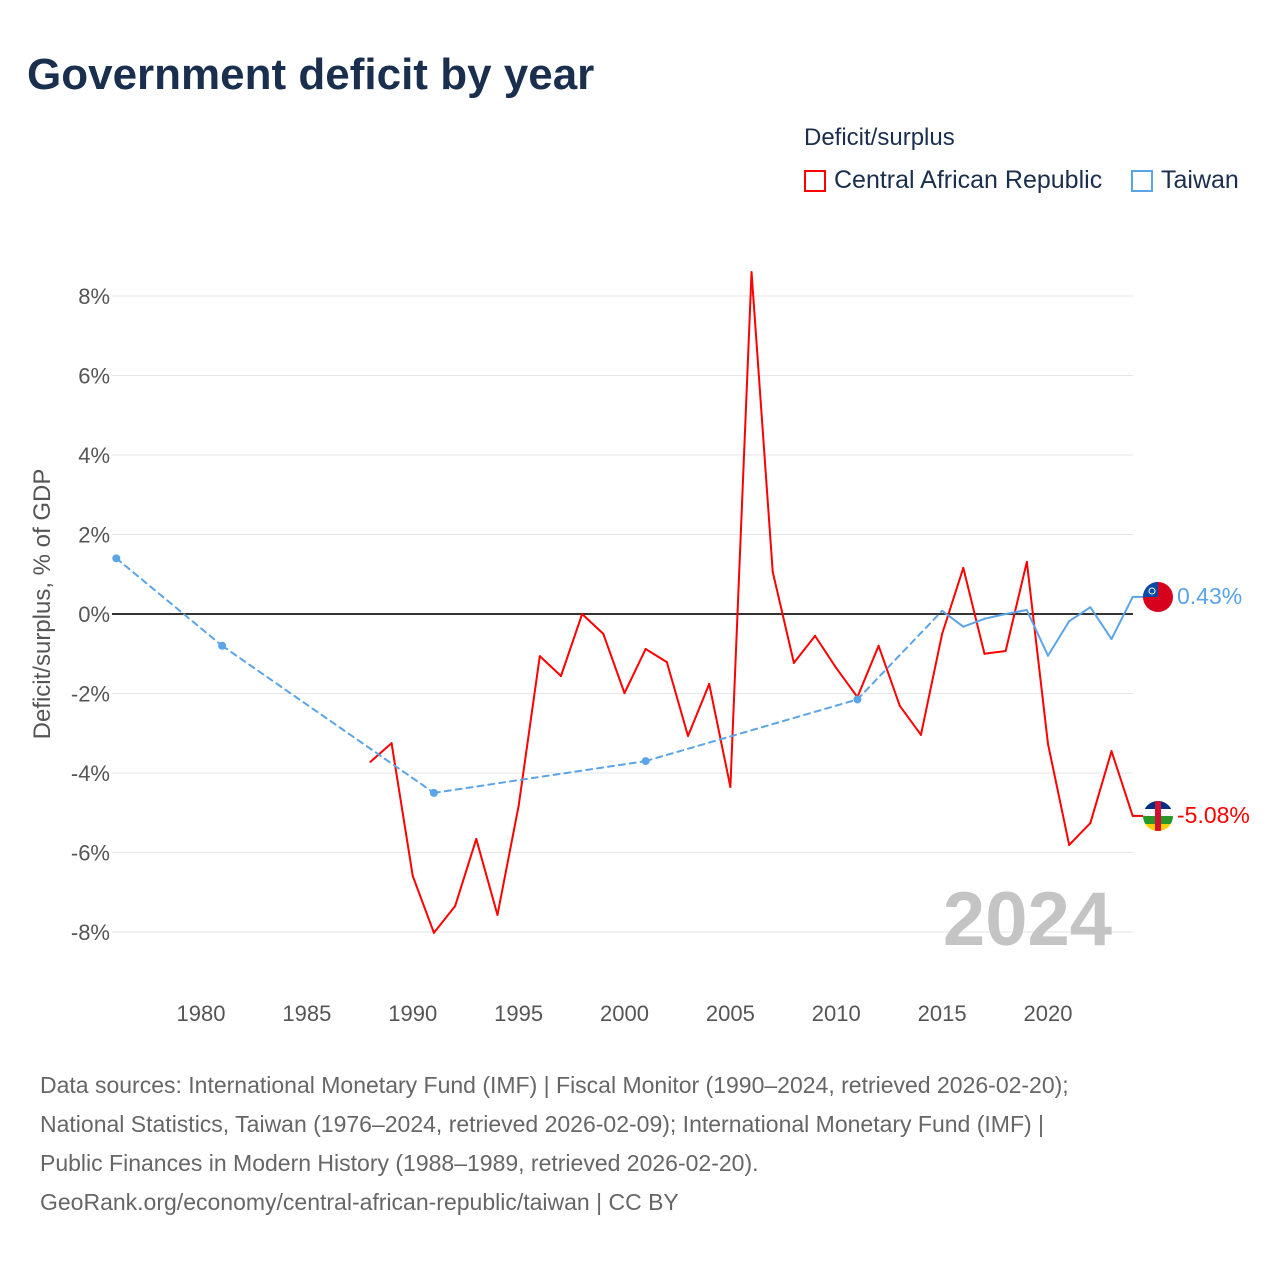 The width and height of the screenshot is (1280, 1280). What do you see at coordinates (311, 74) in the screenshot?
I see `chart-title: Government deficit by year` at bounding box center [311, 74].